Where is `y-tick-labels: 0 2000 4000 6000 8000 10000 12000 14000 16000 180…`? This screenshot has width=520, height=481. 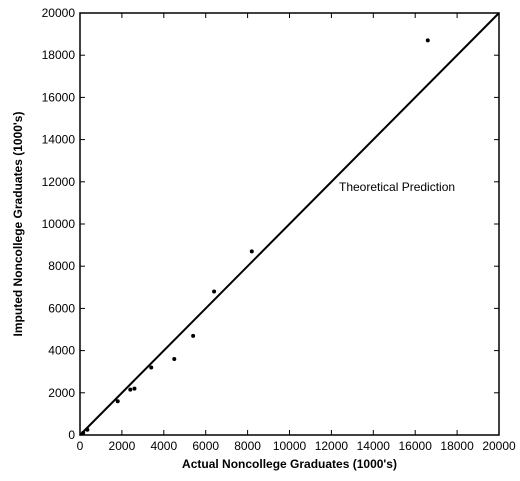
y-tick-labels: 0 2000 4000 6000 8000 10000 12000 14000 16000 180… is located at coordinates (59, 224).